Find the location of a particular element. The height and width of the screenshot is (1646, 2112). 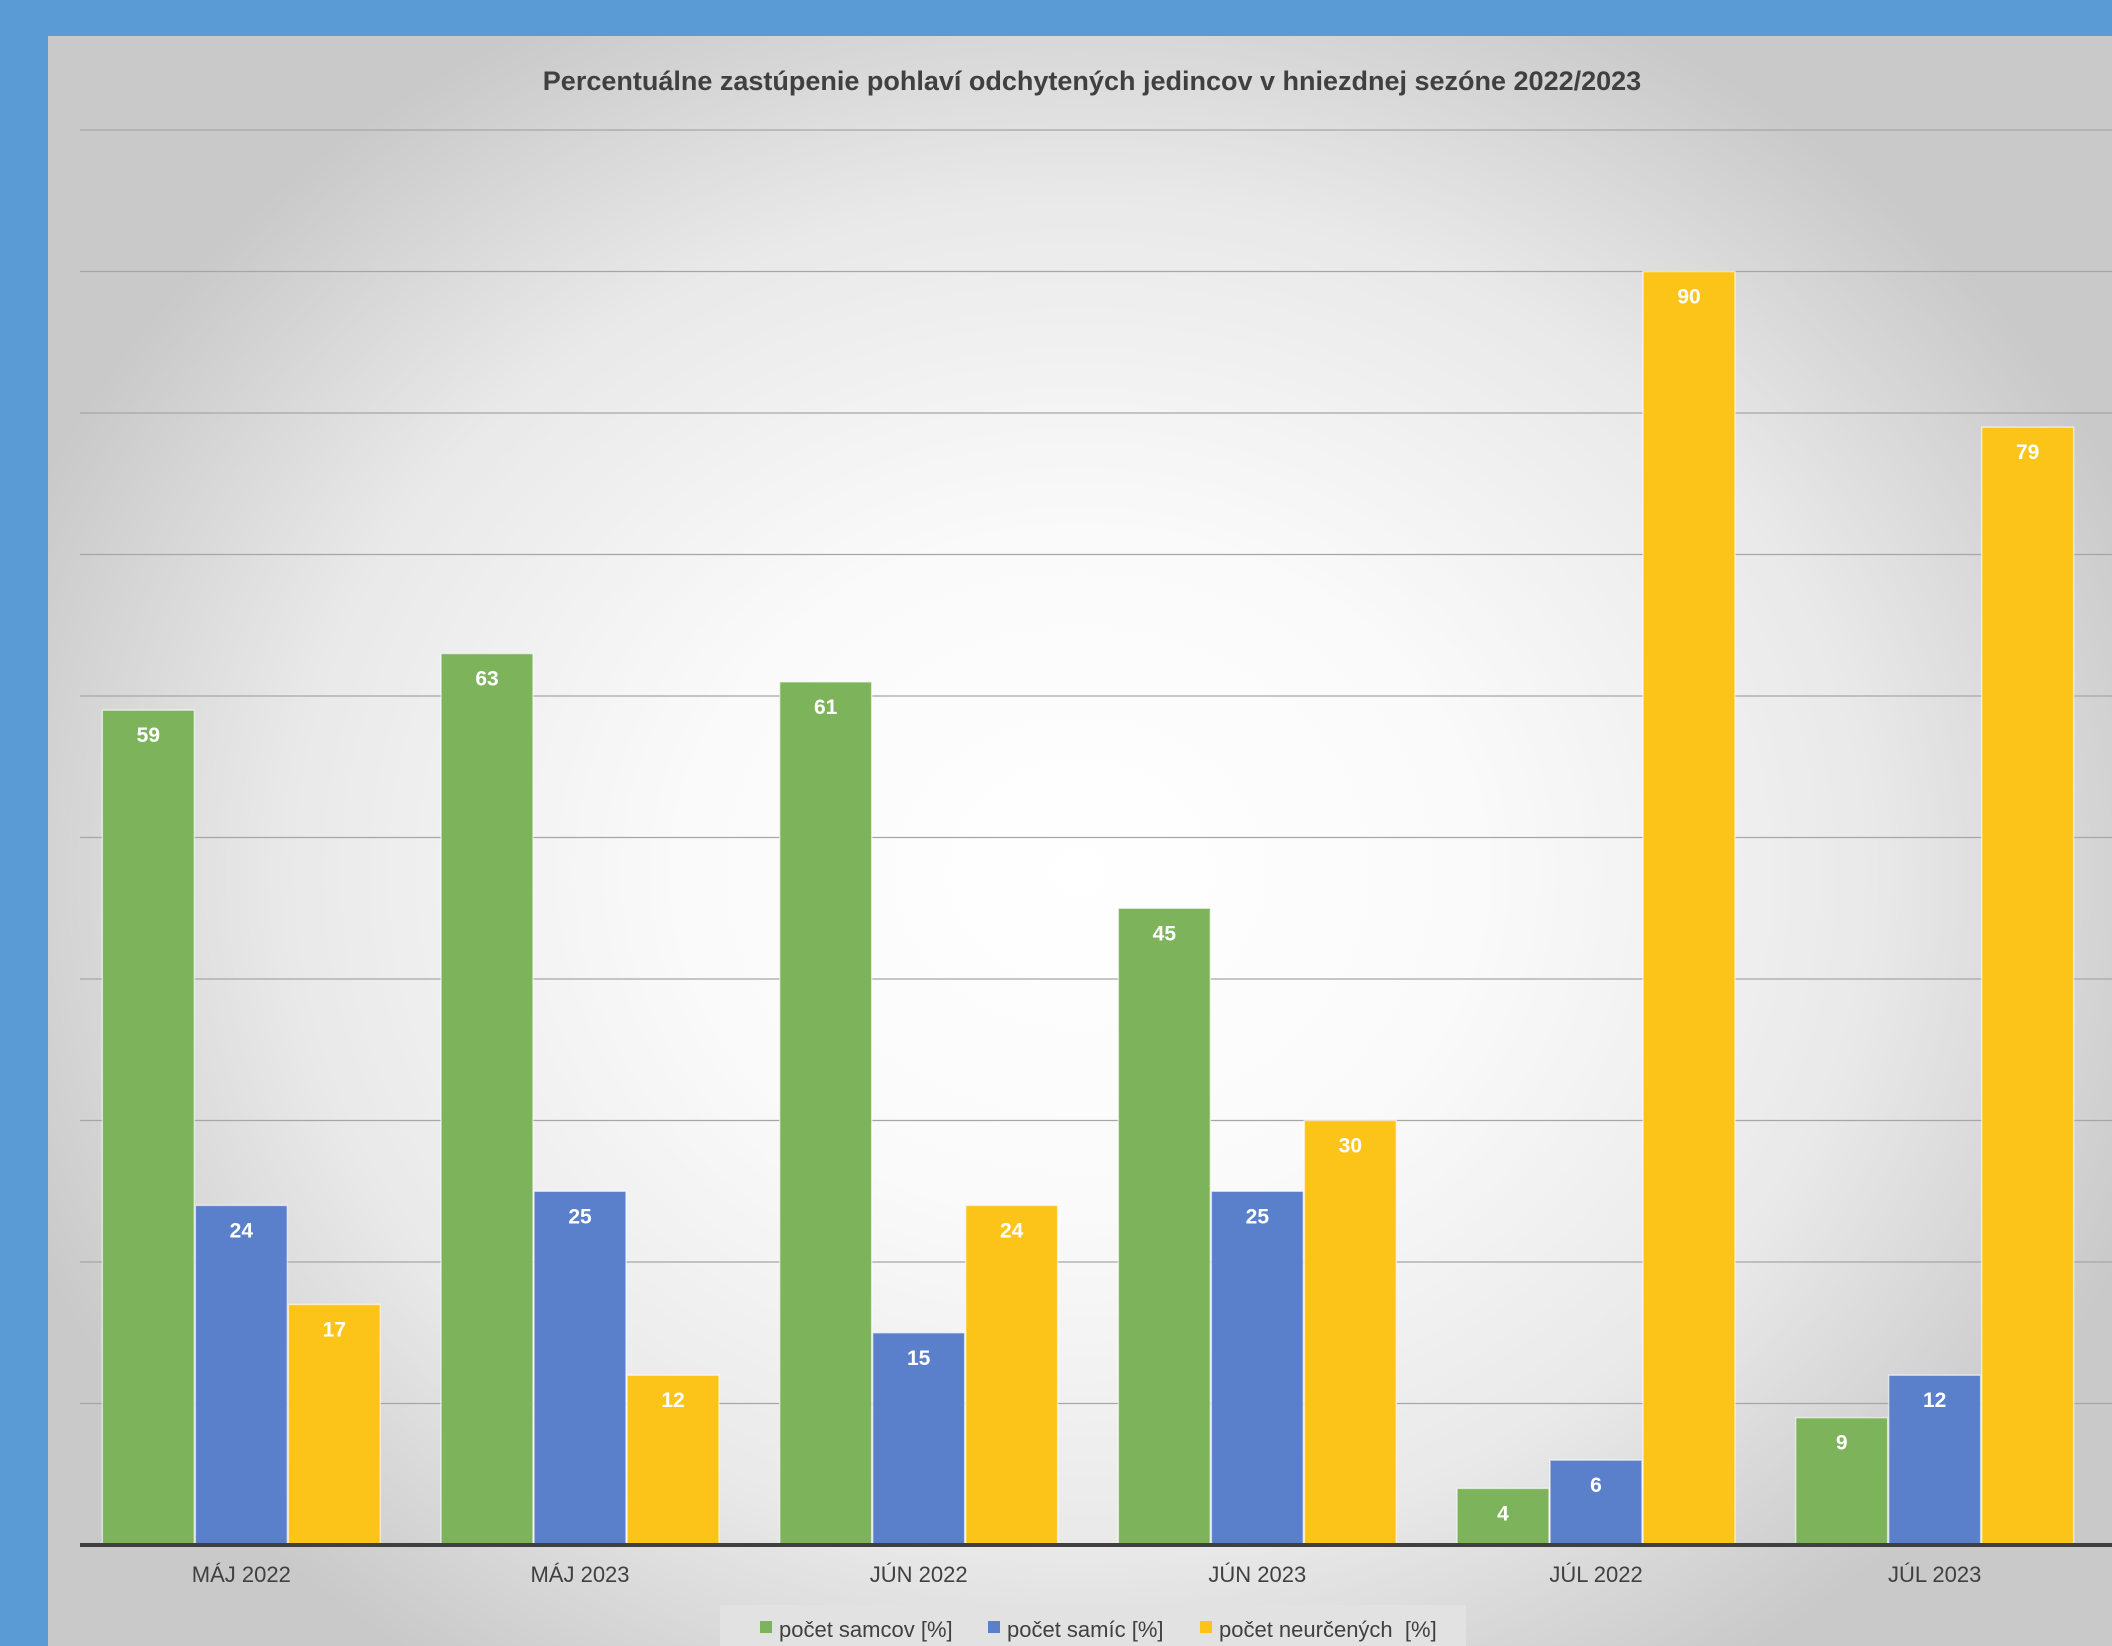

legend-box is located at coordinates (1093, 1625).